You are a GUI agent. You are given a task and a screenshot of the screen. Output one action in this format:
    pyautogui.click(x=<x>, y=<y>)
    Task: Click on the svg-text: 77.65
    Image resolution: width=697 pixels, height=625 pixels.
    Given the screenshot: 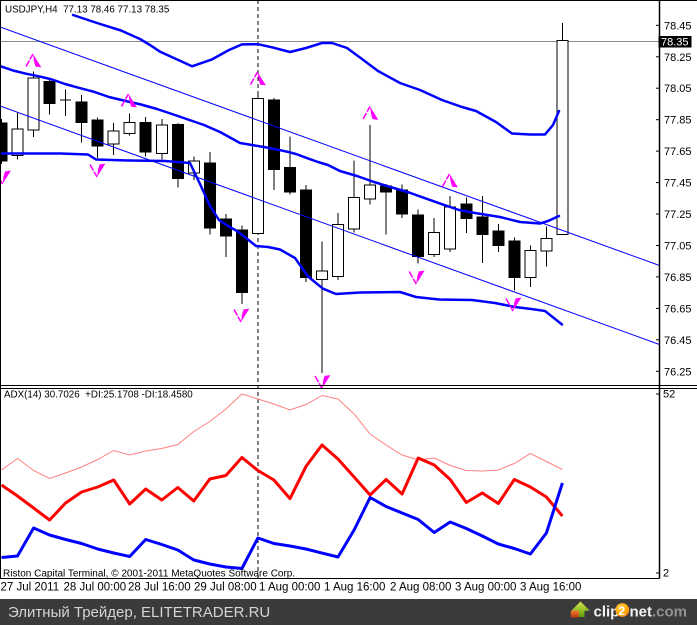 What is the action you would take?
    pyautogui.click(x=678, y=152)
    